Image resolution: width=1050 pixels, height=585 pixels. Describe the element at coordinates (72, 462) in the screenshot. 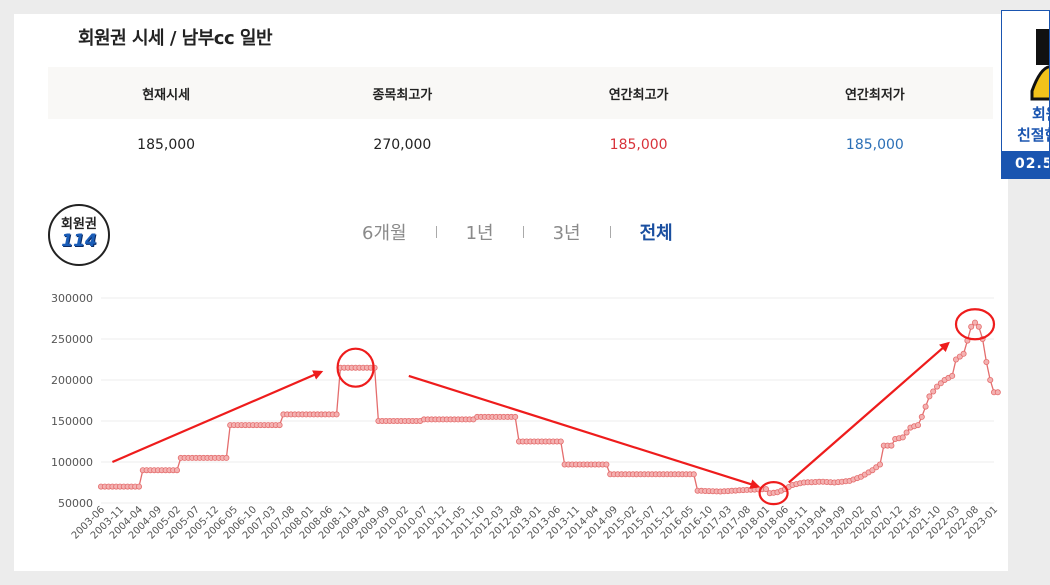

I see `y-tick-label: 100000` at that location.